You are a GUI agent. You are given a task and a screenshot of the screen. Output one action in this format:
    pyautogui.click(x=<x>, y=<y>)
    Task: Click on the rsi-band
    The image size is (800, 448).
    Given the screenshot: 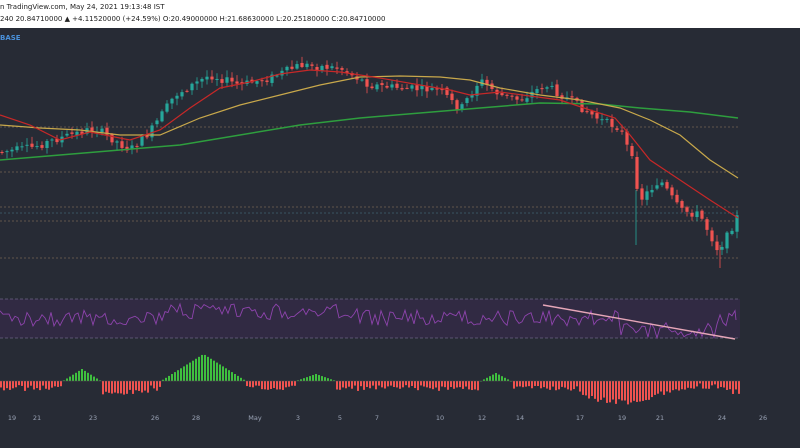 What is the action you would take?
    pyautogui.click(x=370, y=318)
    